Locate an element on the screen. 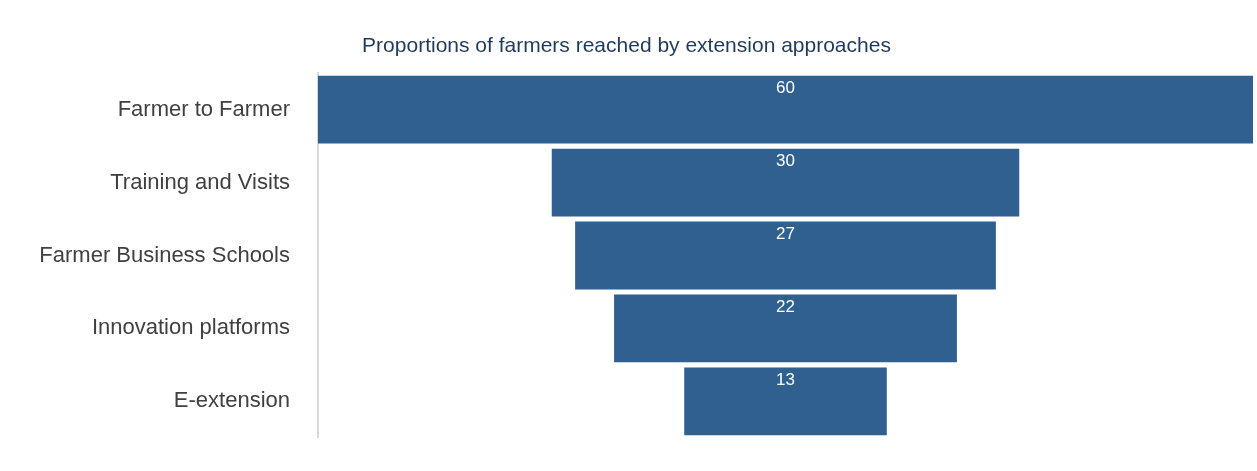 This screenshot has height=471, width=1257. data-label: 22 is located at coordinates (785, 307).